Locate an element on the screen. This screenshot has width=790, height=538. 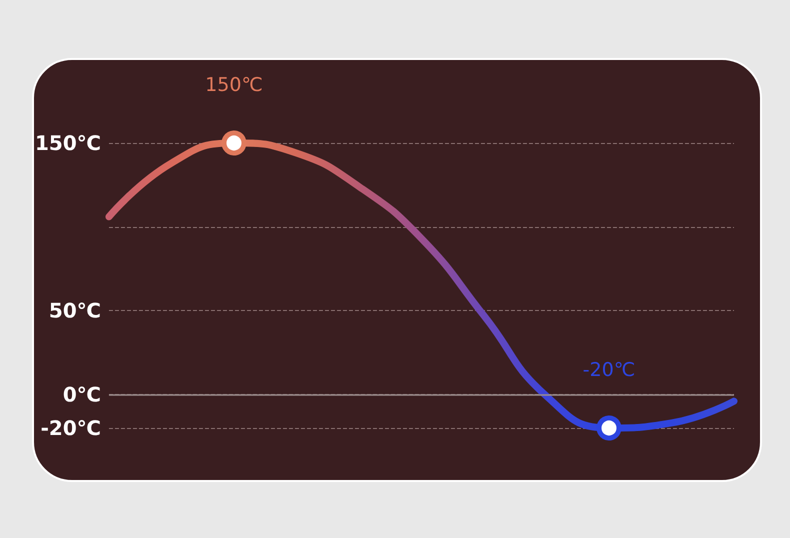
y-tick-label: -20℃ is located at coordinates (70, 428).